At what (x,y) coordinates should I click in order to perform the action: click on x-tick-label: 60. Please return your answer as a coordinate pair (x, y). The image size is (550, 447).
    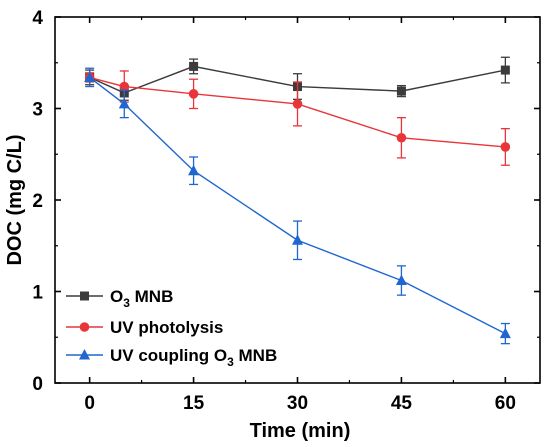
    Looking at the image, I should click on (505, 403).